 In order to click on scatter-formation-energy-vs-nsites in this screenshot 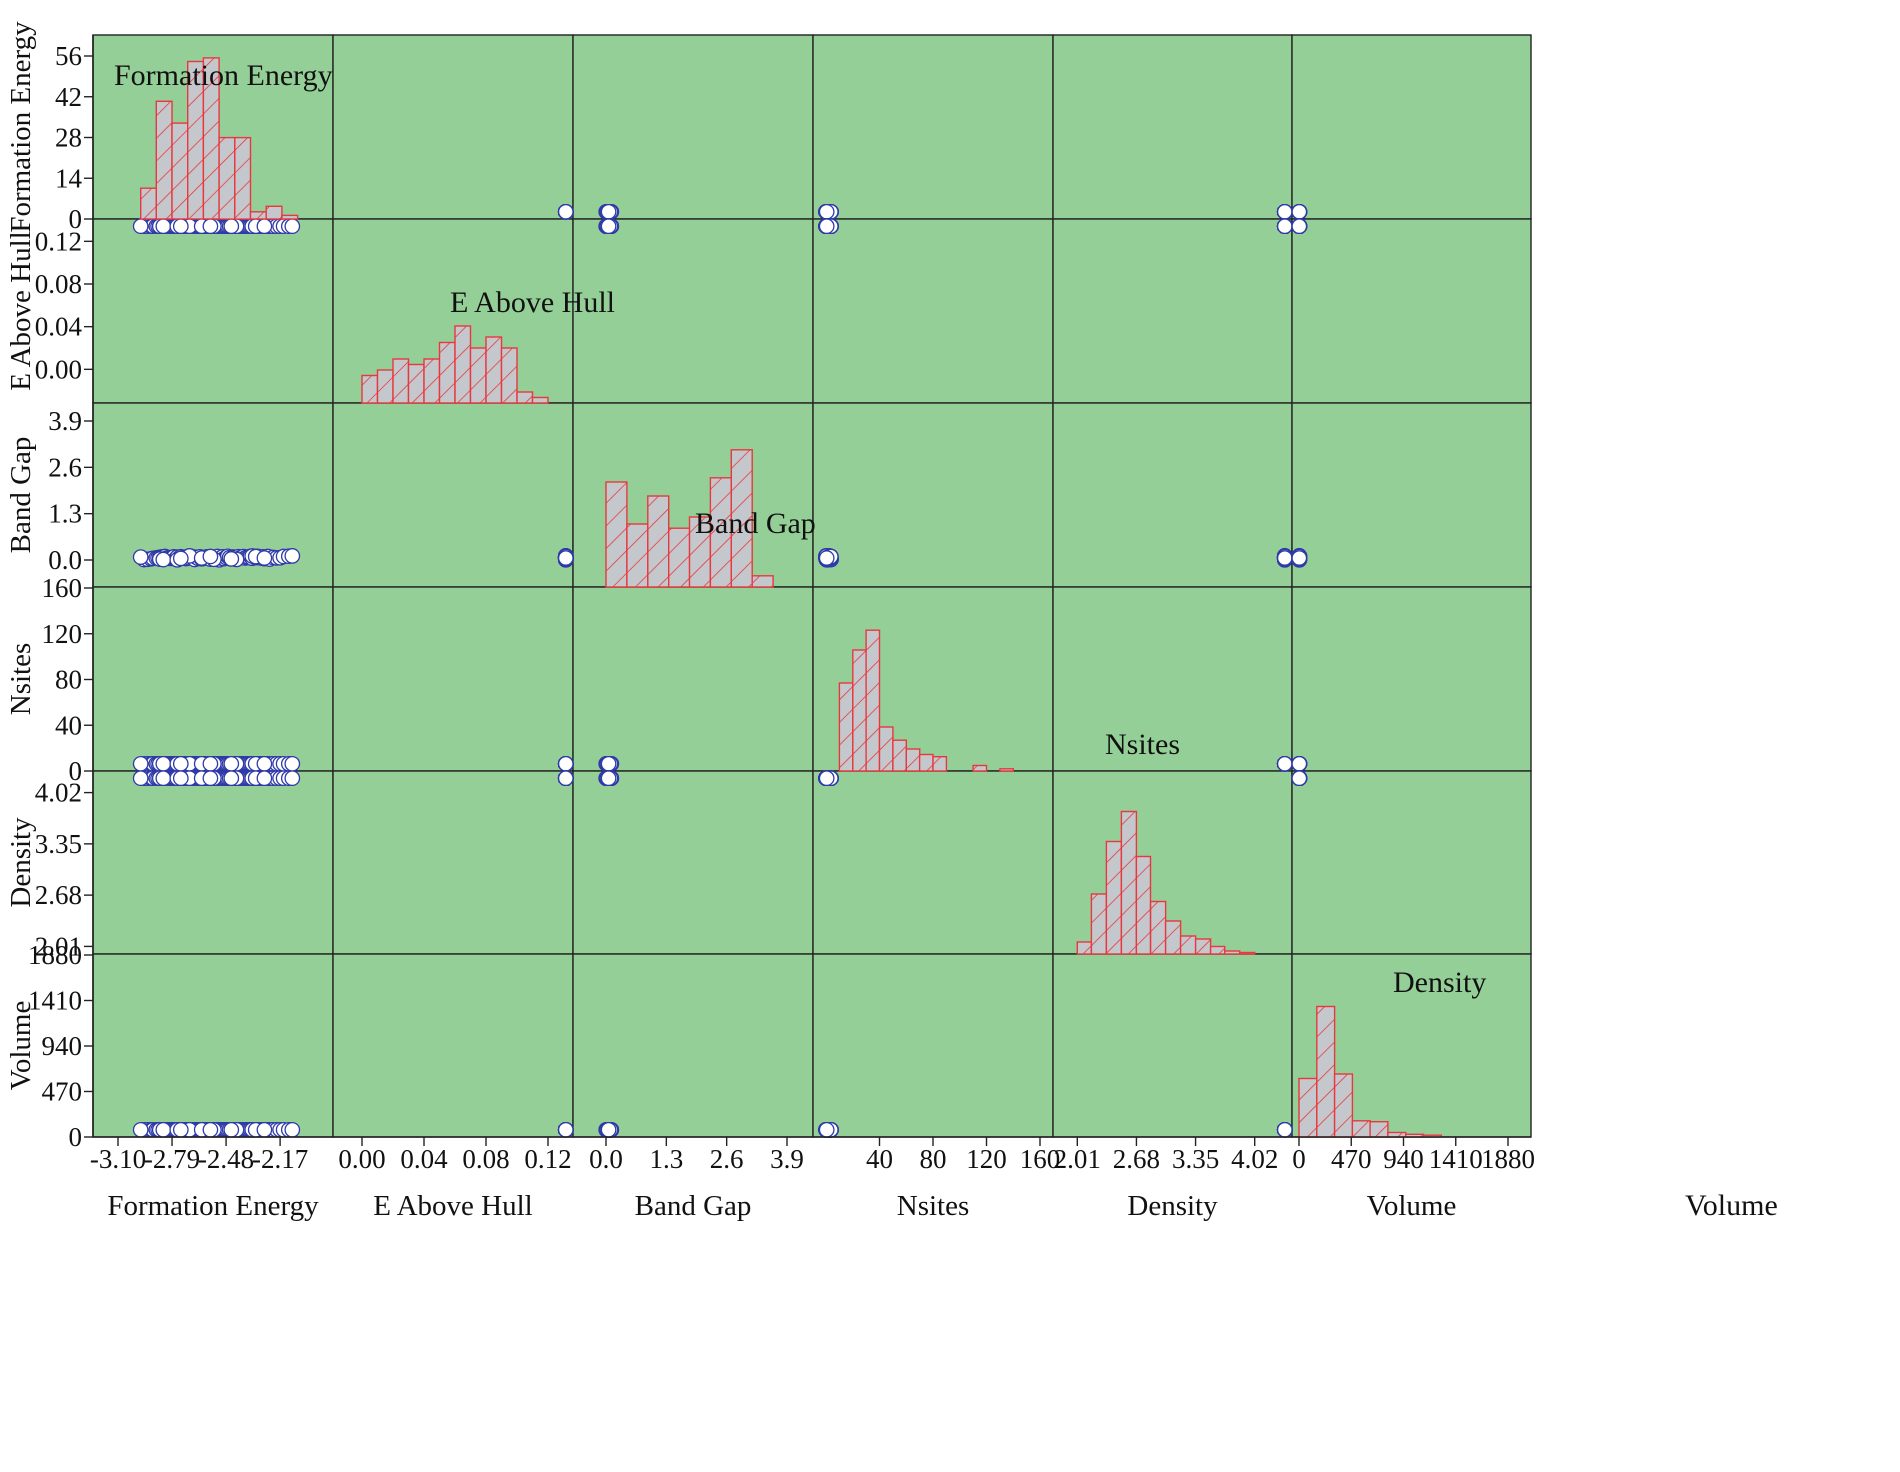, I will do `click(828, 211)`.